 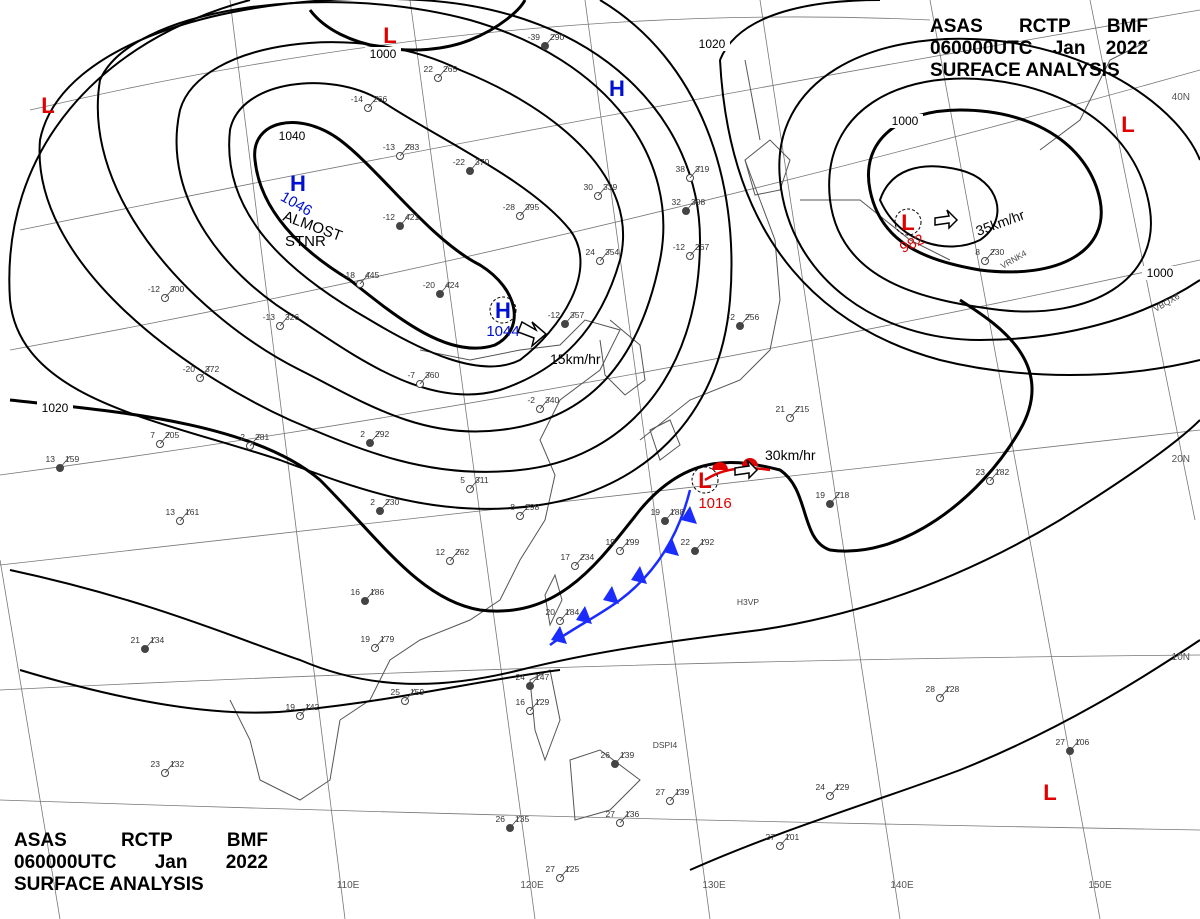 What do you see at coordinates (781, 409) in the screenshot?
I see `station-temperature: 21` at bounding box center [781, 409].